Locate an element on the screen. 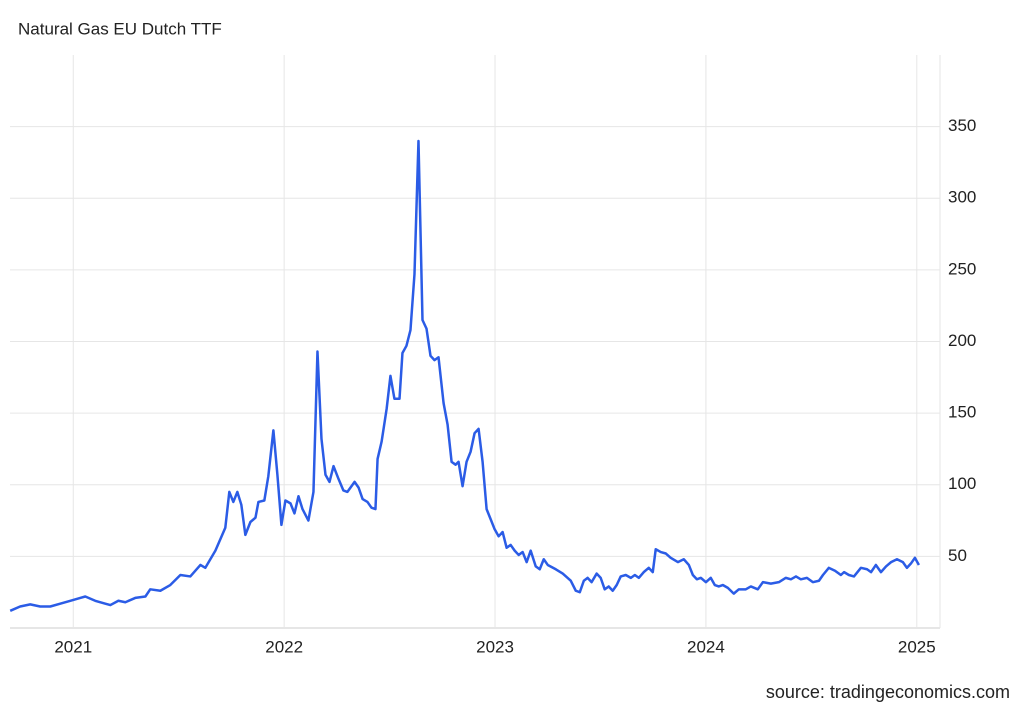 This screenshot has height=710, width=1024. x-tick-label: 2023 is located at coordinates (495, 646).